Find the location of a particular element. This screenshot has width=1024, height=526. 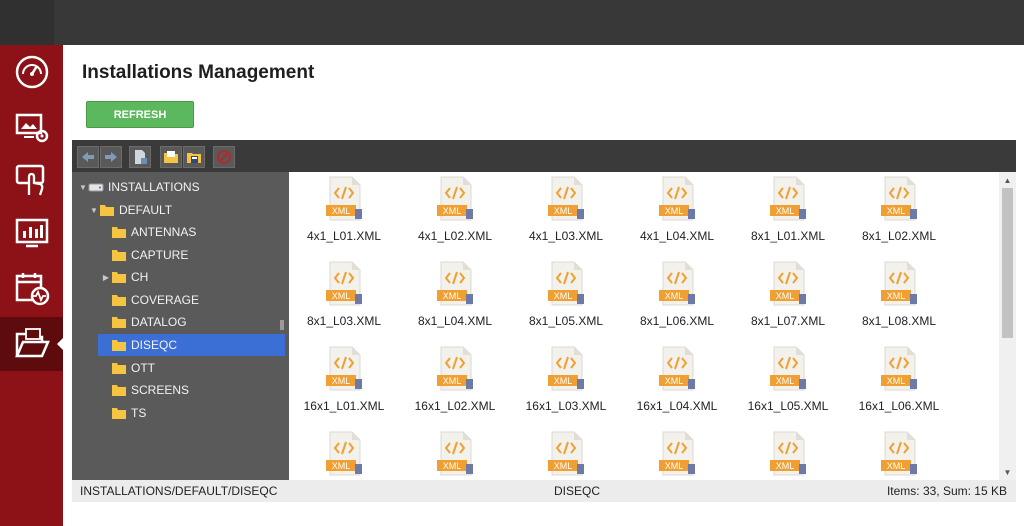

status-folder: DISEQC is located at coordinates (577, 491).